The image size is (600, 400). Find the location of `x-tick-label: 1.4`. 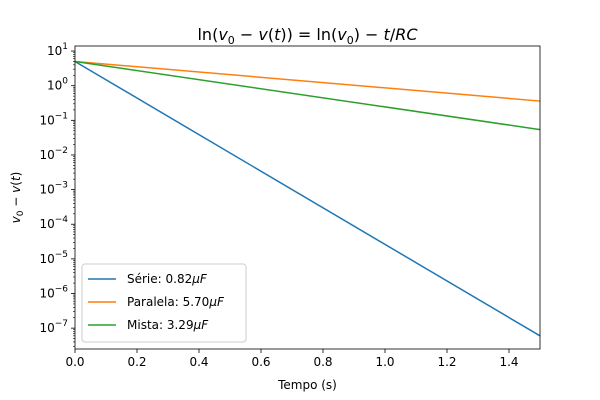

x-tick-label: 1.4 is located at coordinates (508, 362).